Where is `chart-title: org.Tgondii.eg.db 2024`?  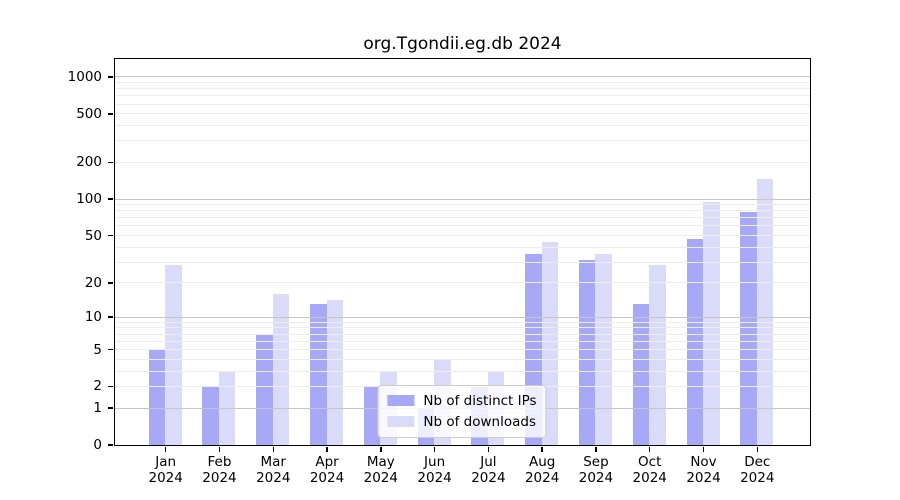
chart-title: org.Tgondii.eg.db 2024 is located at coordinates (462, 44).